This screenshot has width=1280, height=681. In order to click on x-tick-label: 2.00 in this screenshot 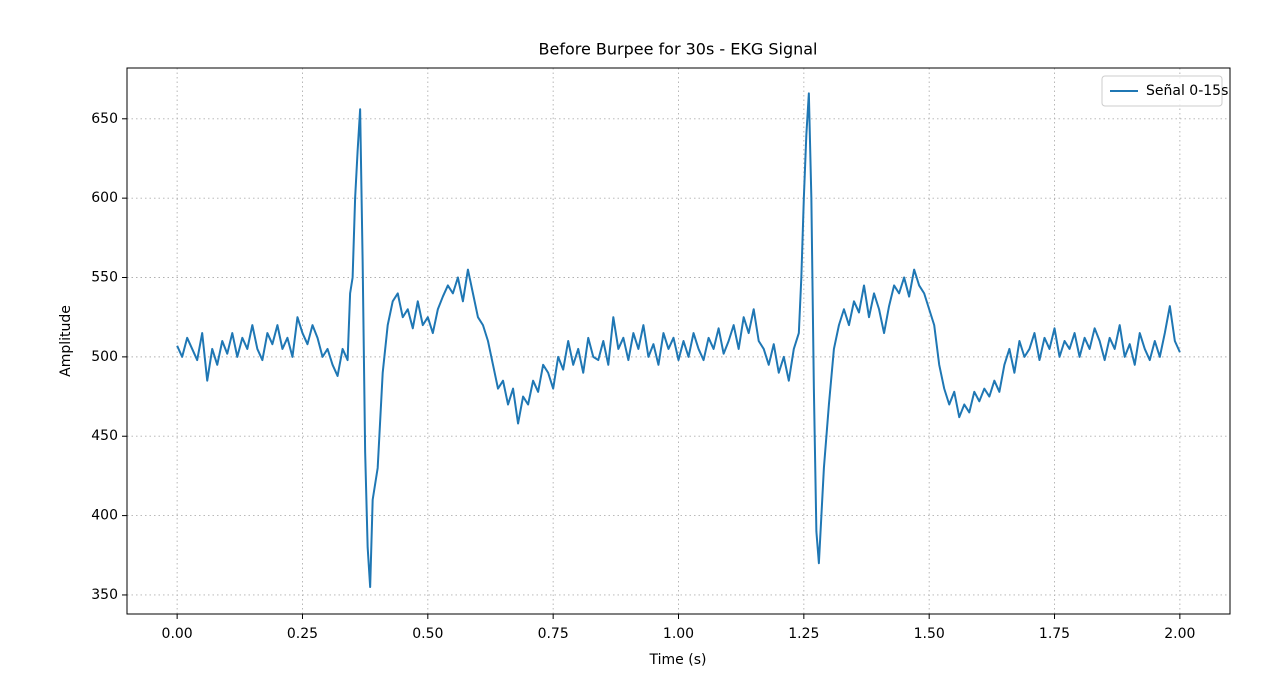, I will do `click(1179, 634)`.